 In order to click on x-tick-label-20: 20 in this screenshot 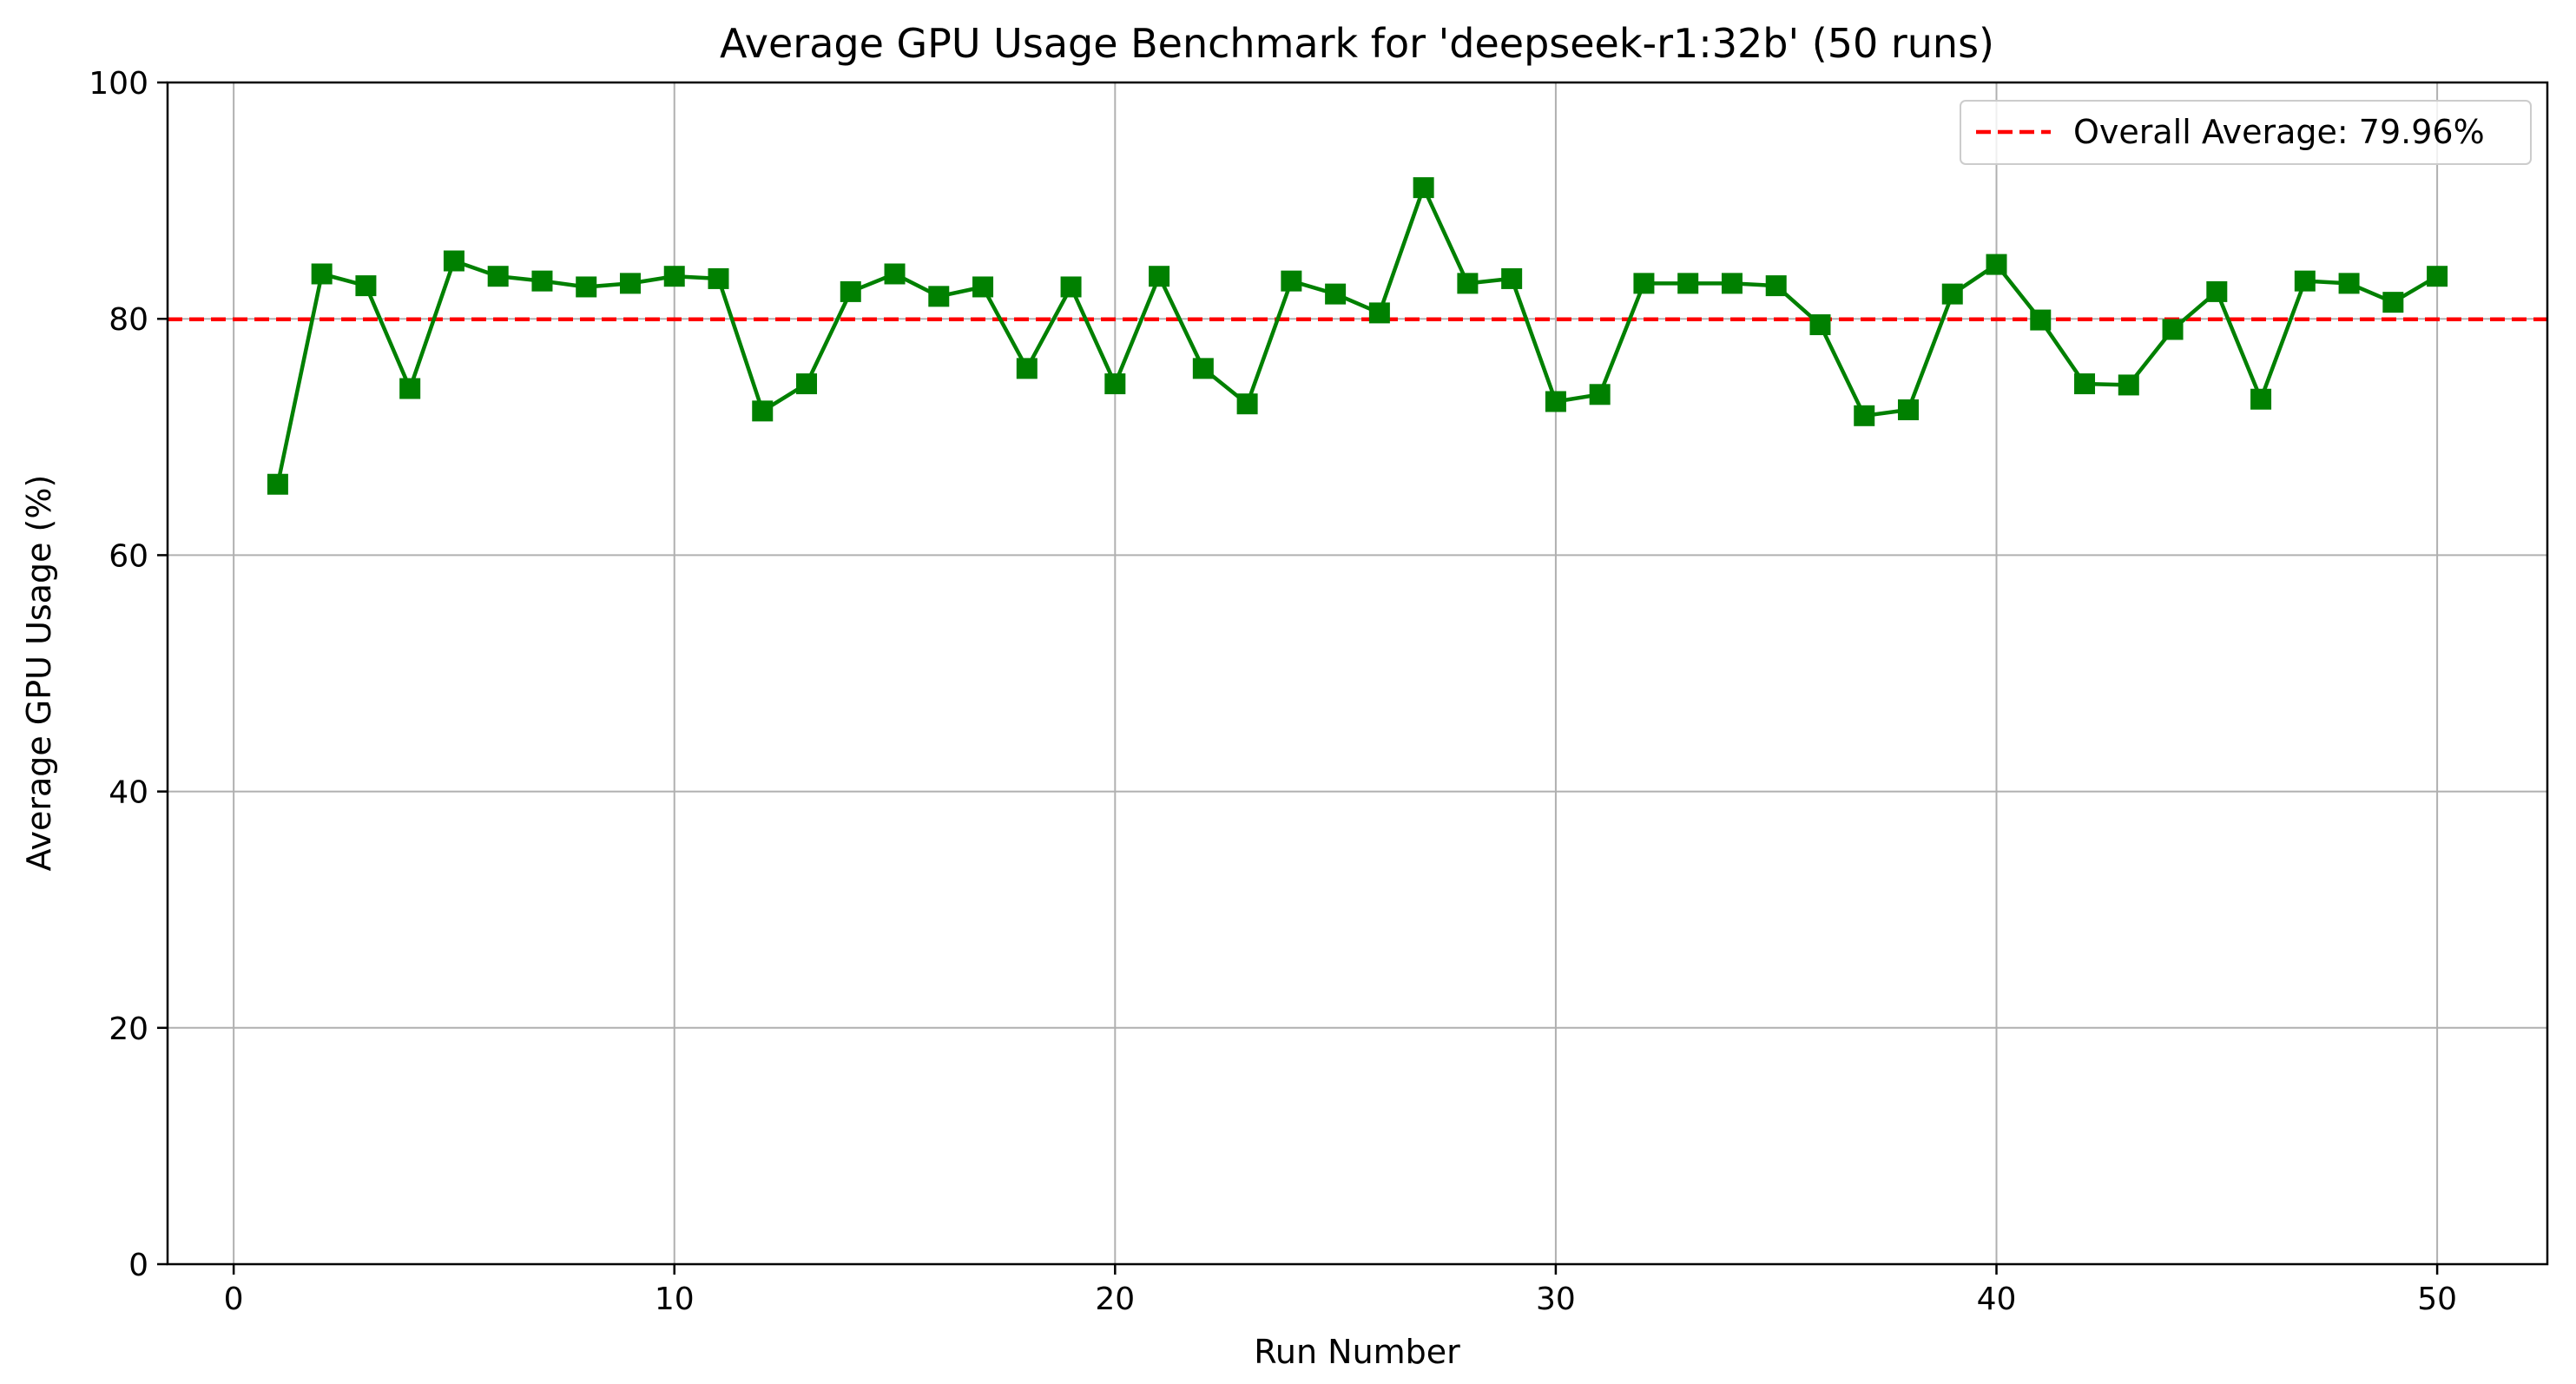, I will do `click(1115, 1299)`.